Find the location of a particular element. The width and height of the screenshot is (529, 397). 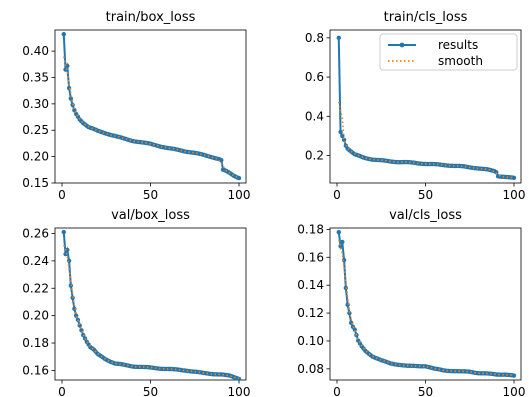

y-tick-label: 0.24 is located at coordinates (35, 261).